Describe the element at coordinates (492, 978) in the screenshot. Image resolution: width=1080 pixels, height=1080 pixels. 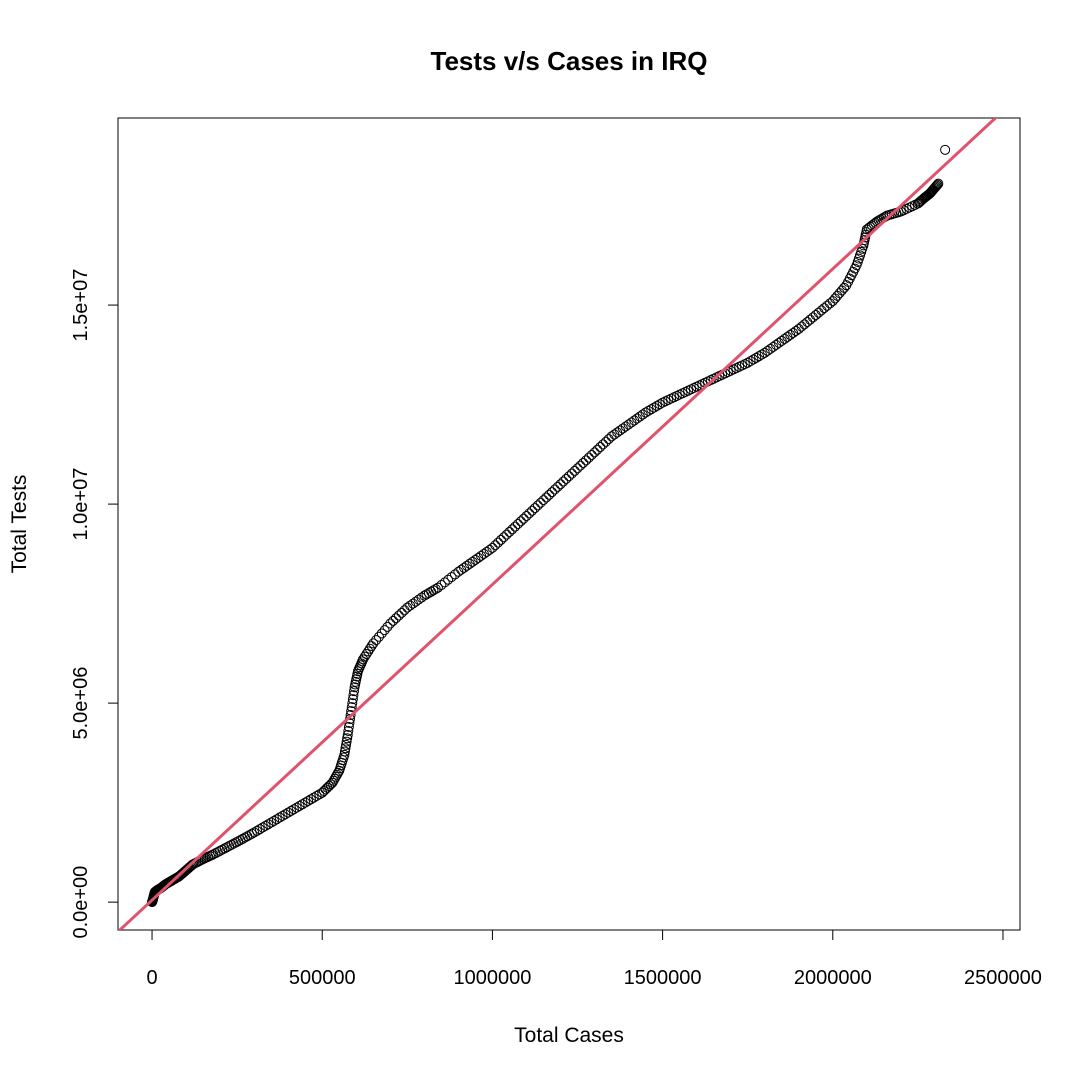
I see `x-tick-label: 1000000` at that location.